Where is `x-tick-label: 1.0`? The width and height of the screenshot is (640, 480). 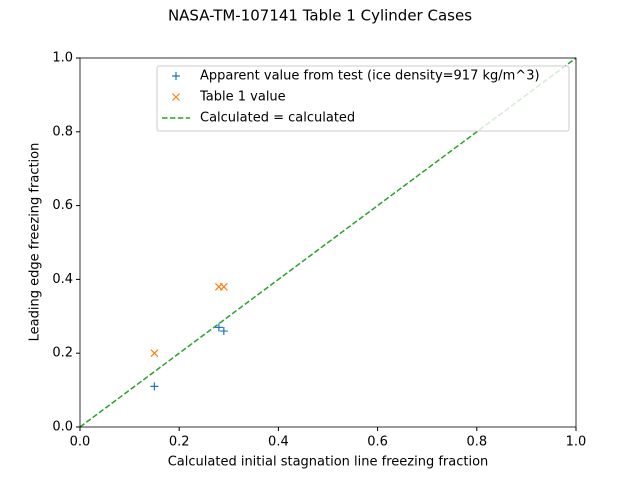
x-tick-label: 1.0 is located at coordinates (576, 442).